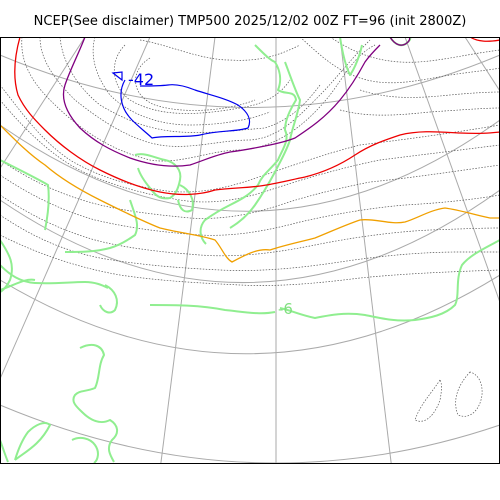 The image size is (500, 500). I want to click on isotherm-minus42, so click(185, 109).